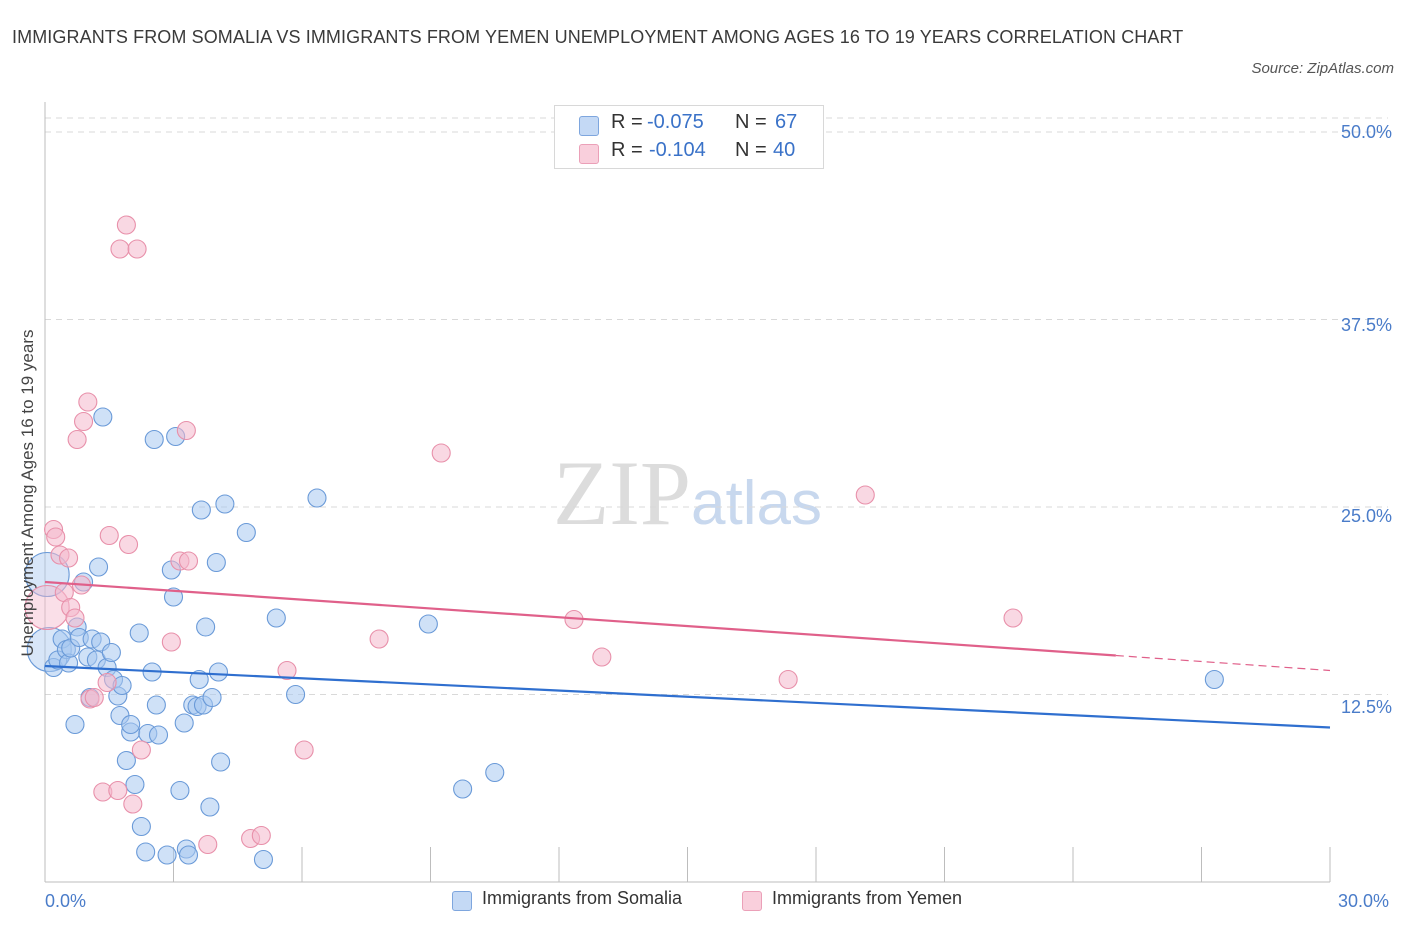 This screenshot has width=1406, height=930. What do you see at coordinates (867, 898) in the screenshot?
I see `legend-label: Immigrants from Yemen` at bounding box center [867, 898].